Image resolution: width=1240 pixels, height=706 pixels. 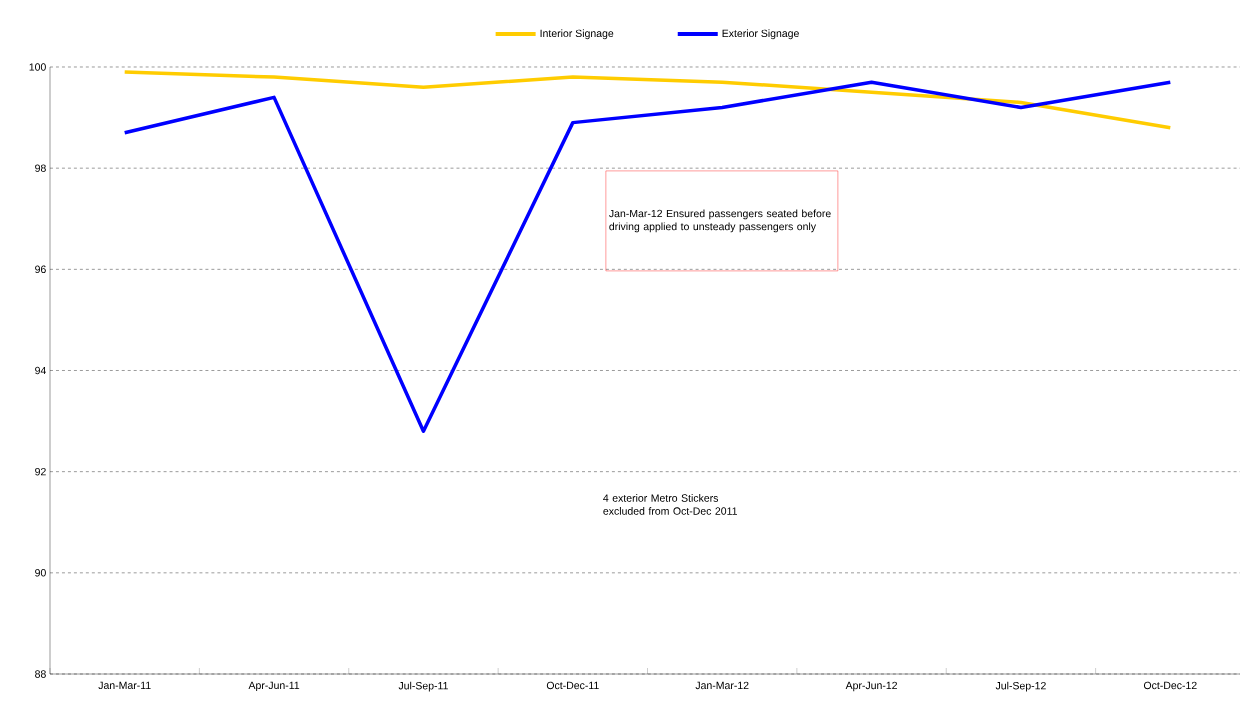 What do you see at coordinates (1020, 686) in the screenshot?
I see `x-tick-label: Jul-Sep-12` at bounding box center [1020, 686].